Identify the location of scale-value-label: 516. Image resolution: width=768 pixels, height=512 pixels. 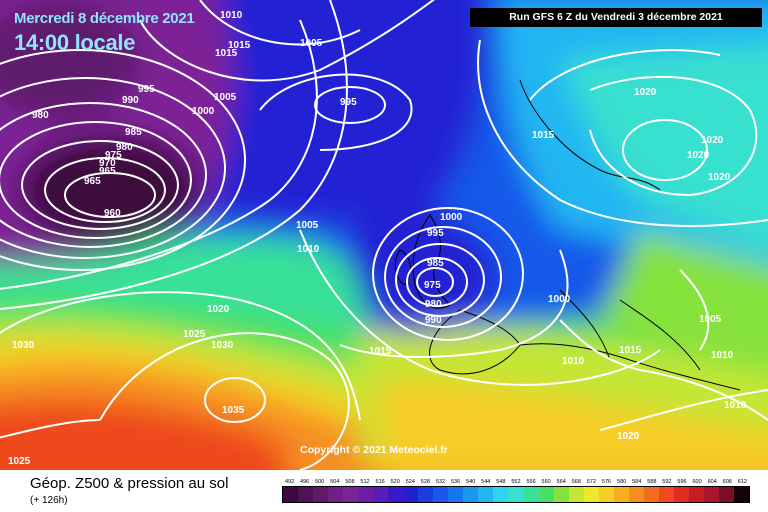
(380, 482).